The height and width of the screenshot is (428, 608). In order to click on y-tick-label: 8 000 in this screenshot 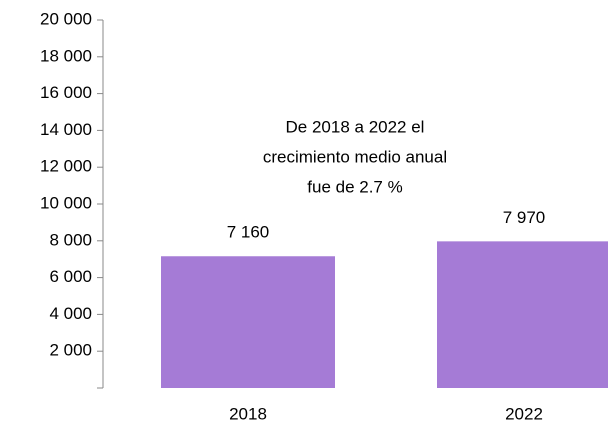, I will do `click(70, 239)`.